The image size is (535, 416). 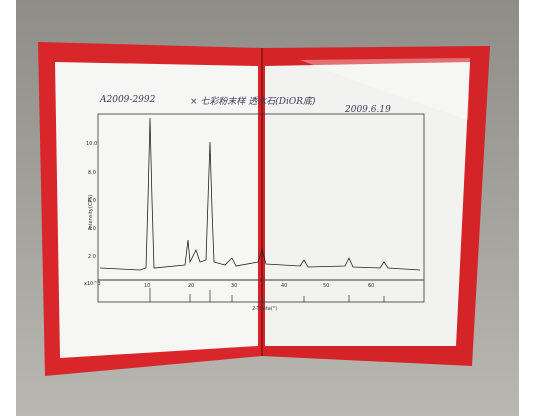 What do you see at coordinates (527, 208) in the screenshot?
I see `right-edge` at bounding box center [527, 208].